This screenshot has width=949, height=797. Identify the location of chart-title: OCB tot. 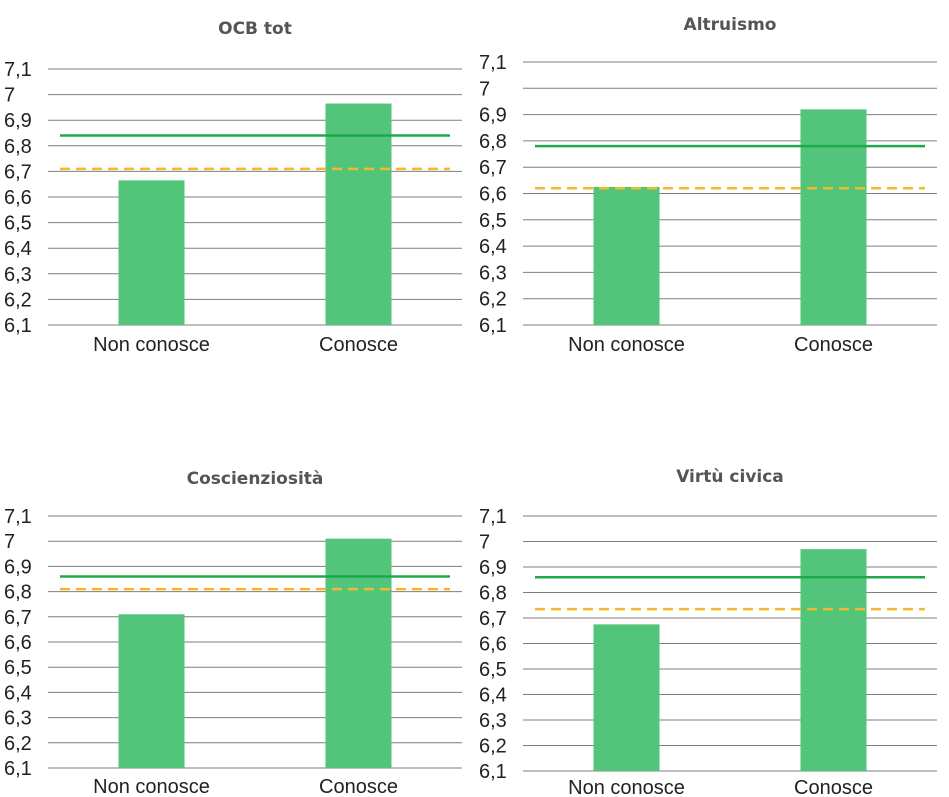
(255, 29).